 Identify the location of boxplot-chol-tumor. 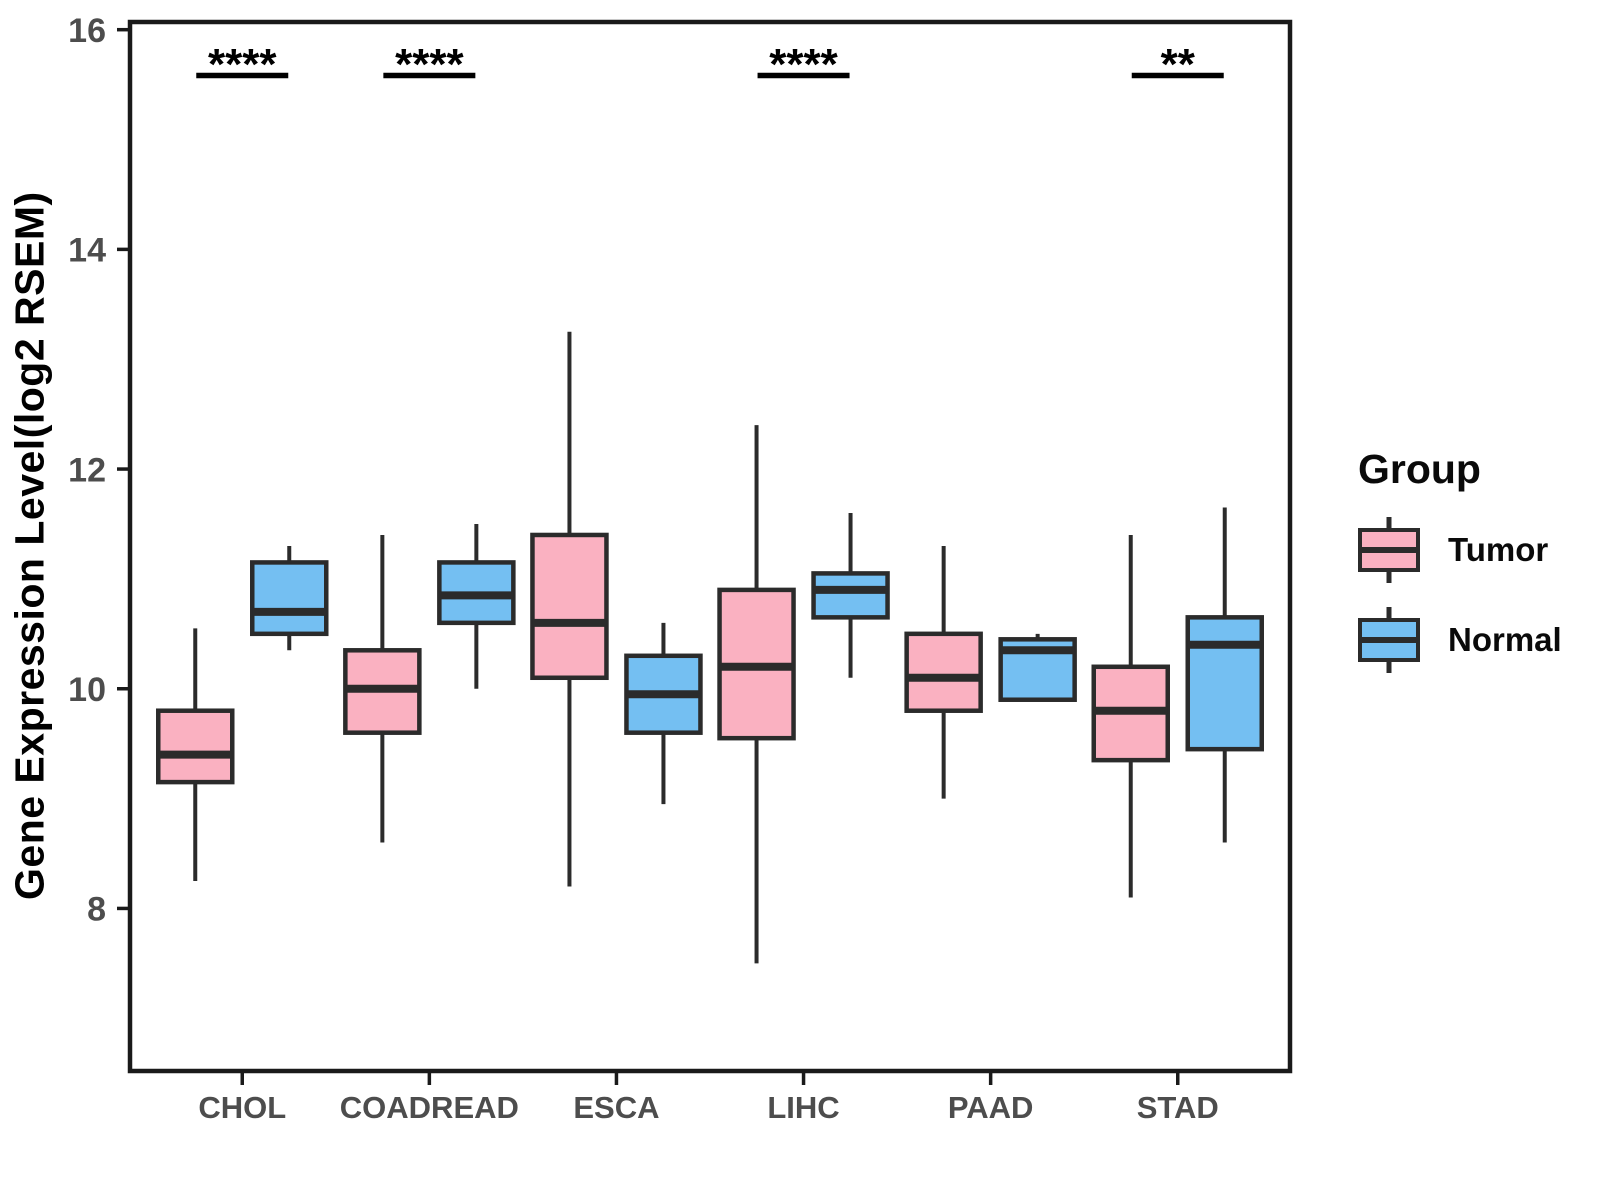
(195, 754).